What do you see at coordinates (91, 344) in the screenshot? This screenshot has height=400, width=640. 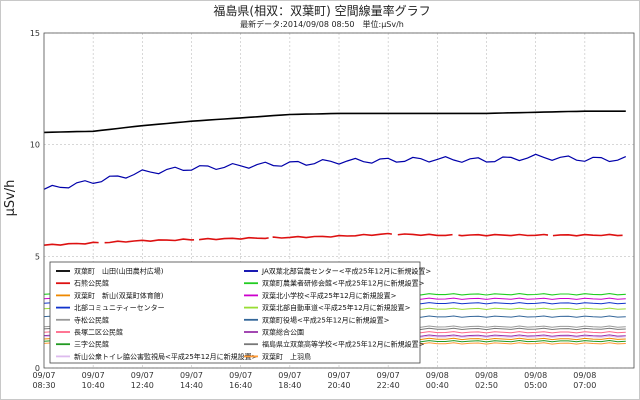 I see `legend-label: 三字公民館` at bounding box center [91, 344].